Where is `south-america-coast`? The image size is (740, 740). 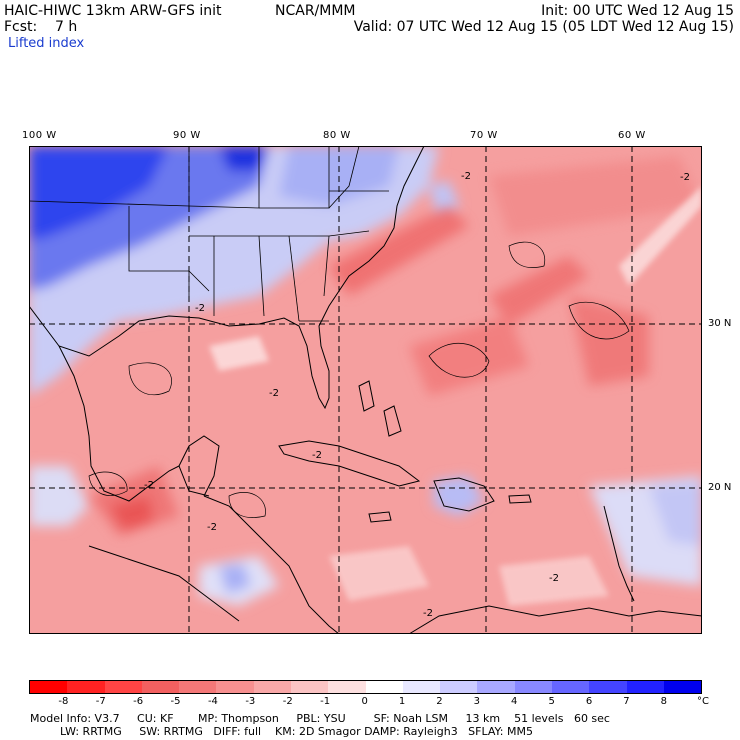 south-america-coast is located at coordinates (555, 619).